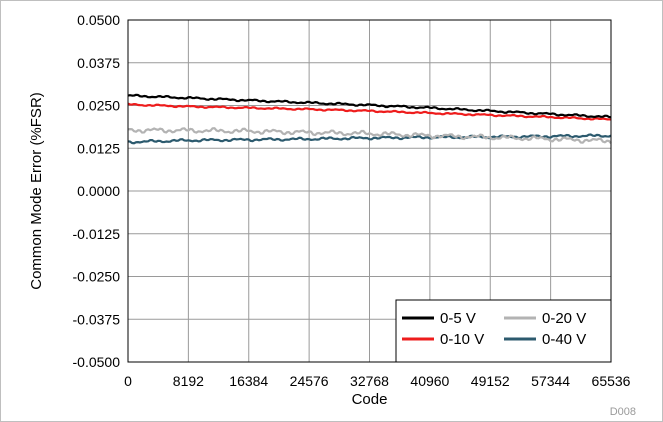 The width and height of the screenshot is (663, 422). What do you see at coordinates (369, 111) in the screenshot?
I see `series-line-0-10v` at bounding box center [369, 111].